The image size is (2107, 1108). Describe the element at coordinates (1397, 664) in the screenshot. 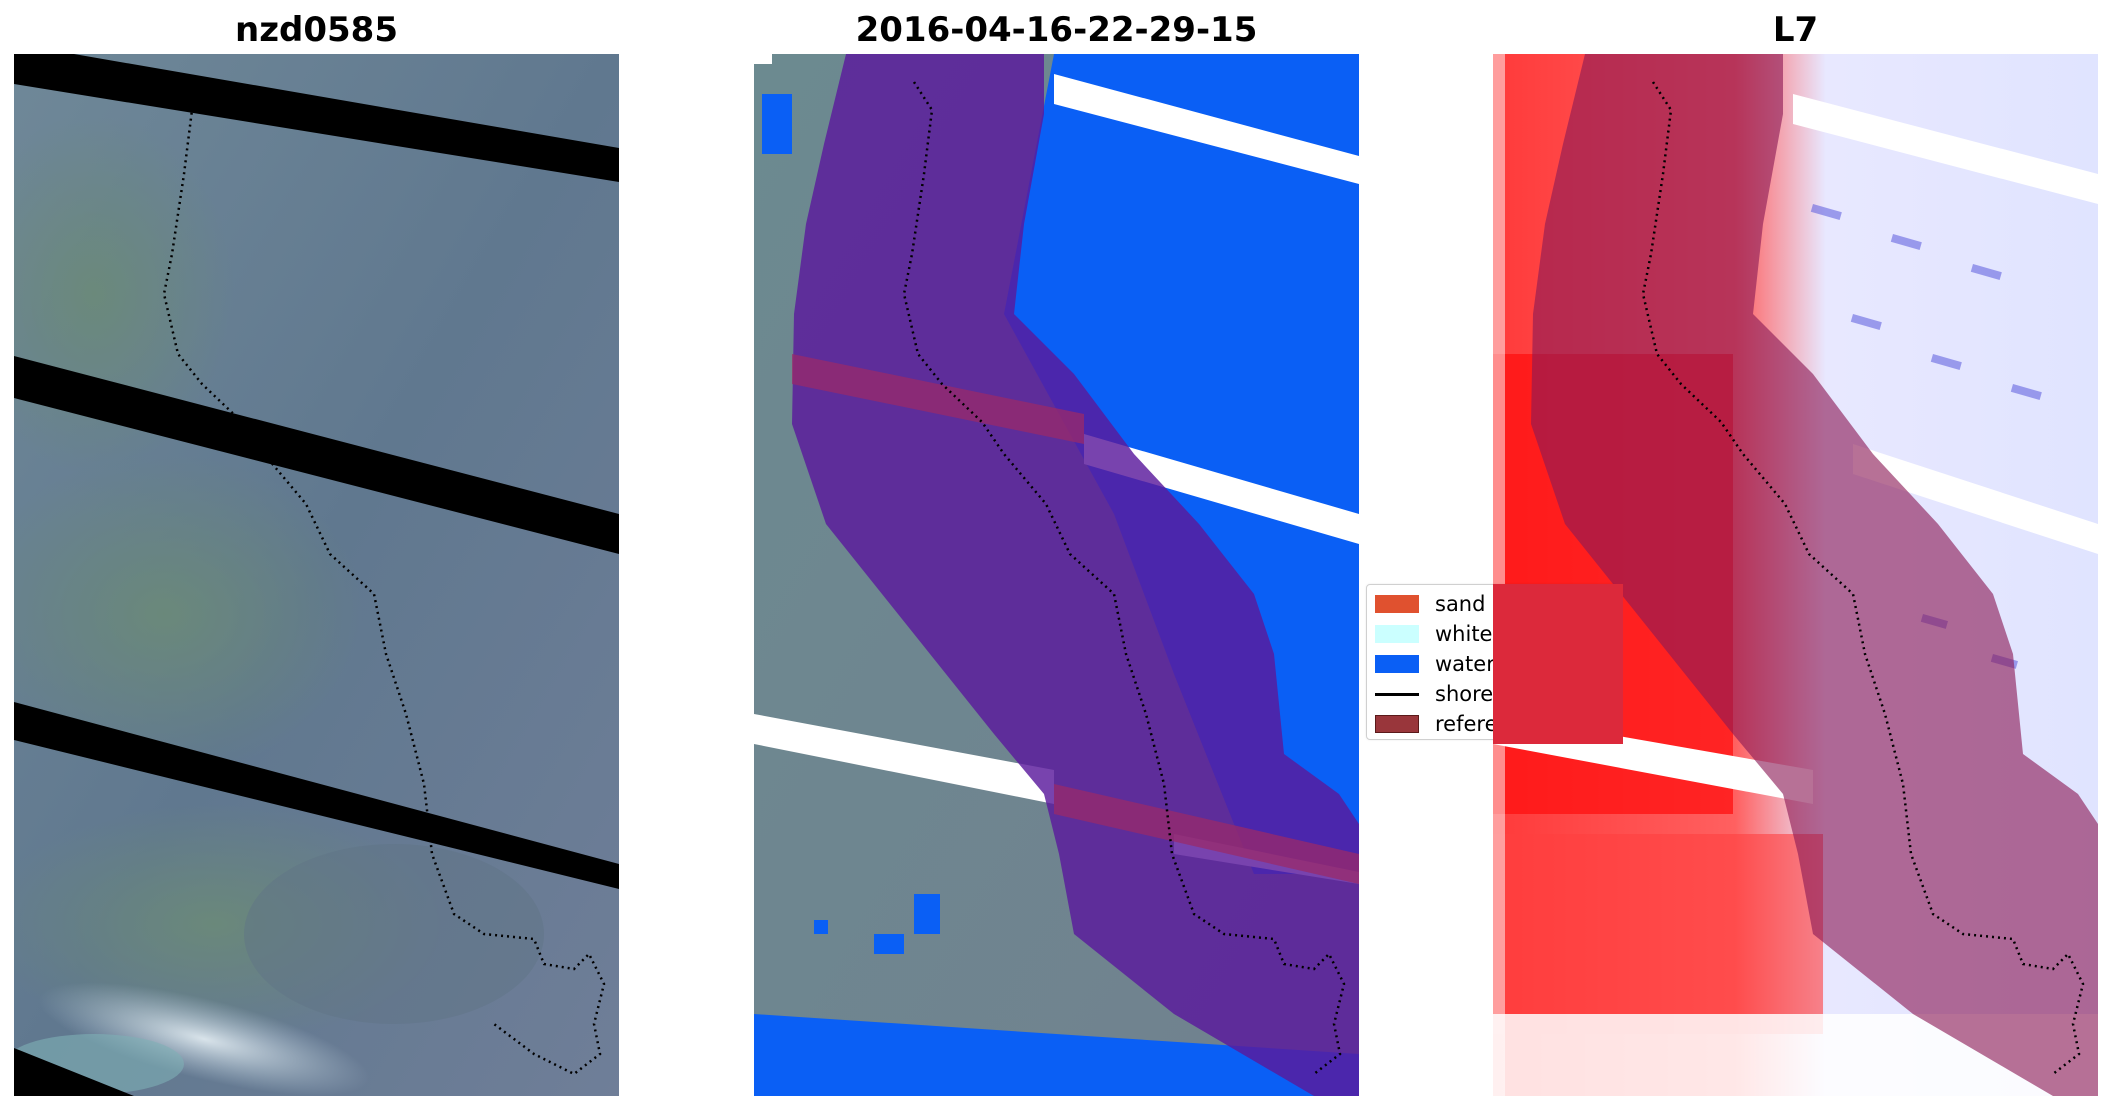

I see `legend-swatch-water` at that location.